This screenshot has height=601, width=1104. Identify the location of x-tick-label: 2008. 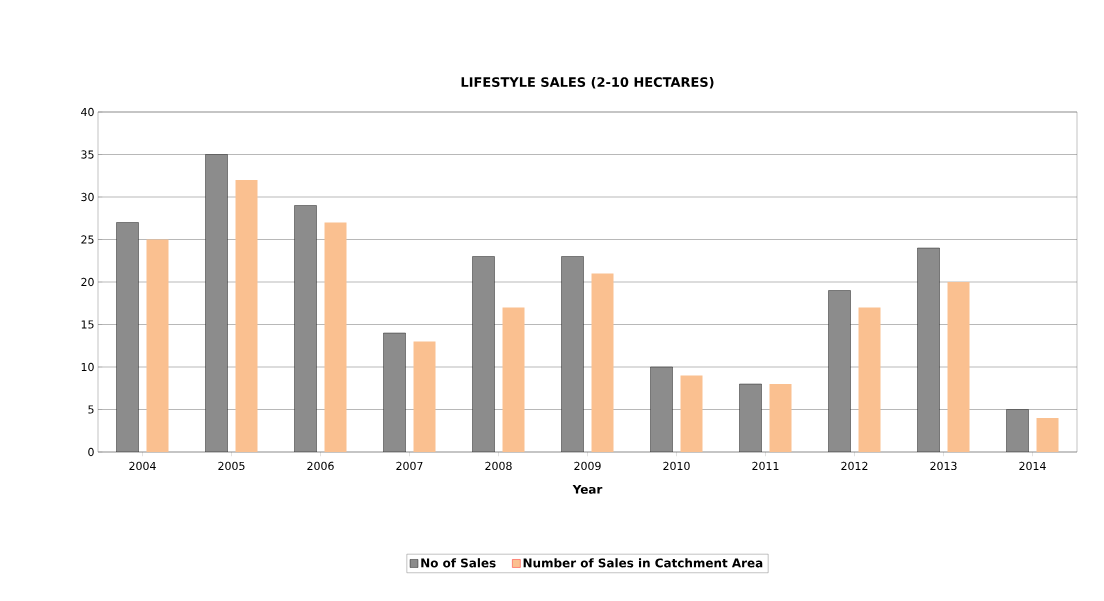
(498, 466).